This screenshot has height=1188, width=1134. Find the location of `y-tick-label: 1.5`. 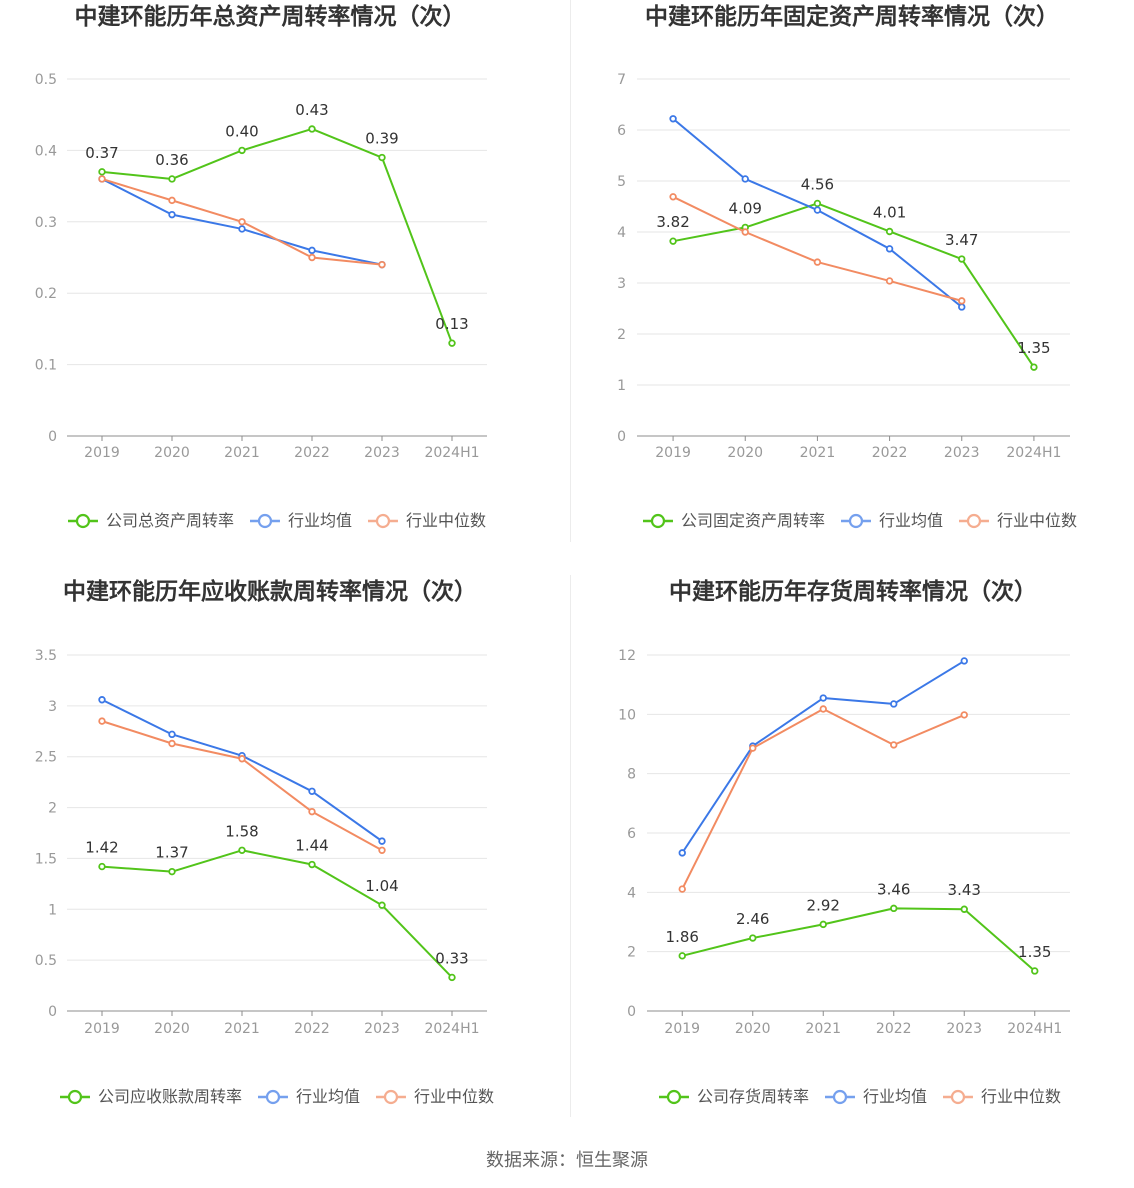

y-tick-label: 1.5 is located at coordinates (46, 859).